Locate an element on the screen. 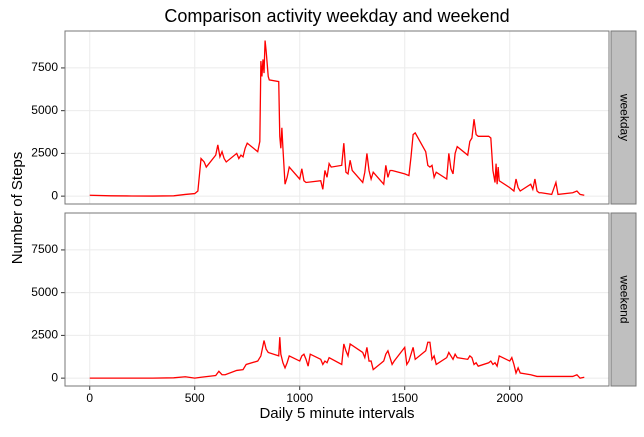  x-tick-label: 1000 is located at coordinates (299, 398).